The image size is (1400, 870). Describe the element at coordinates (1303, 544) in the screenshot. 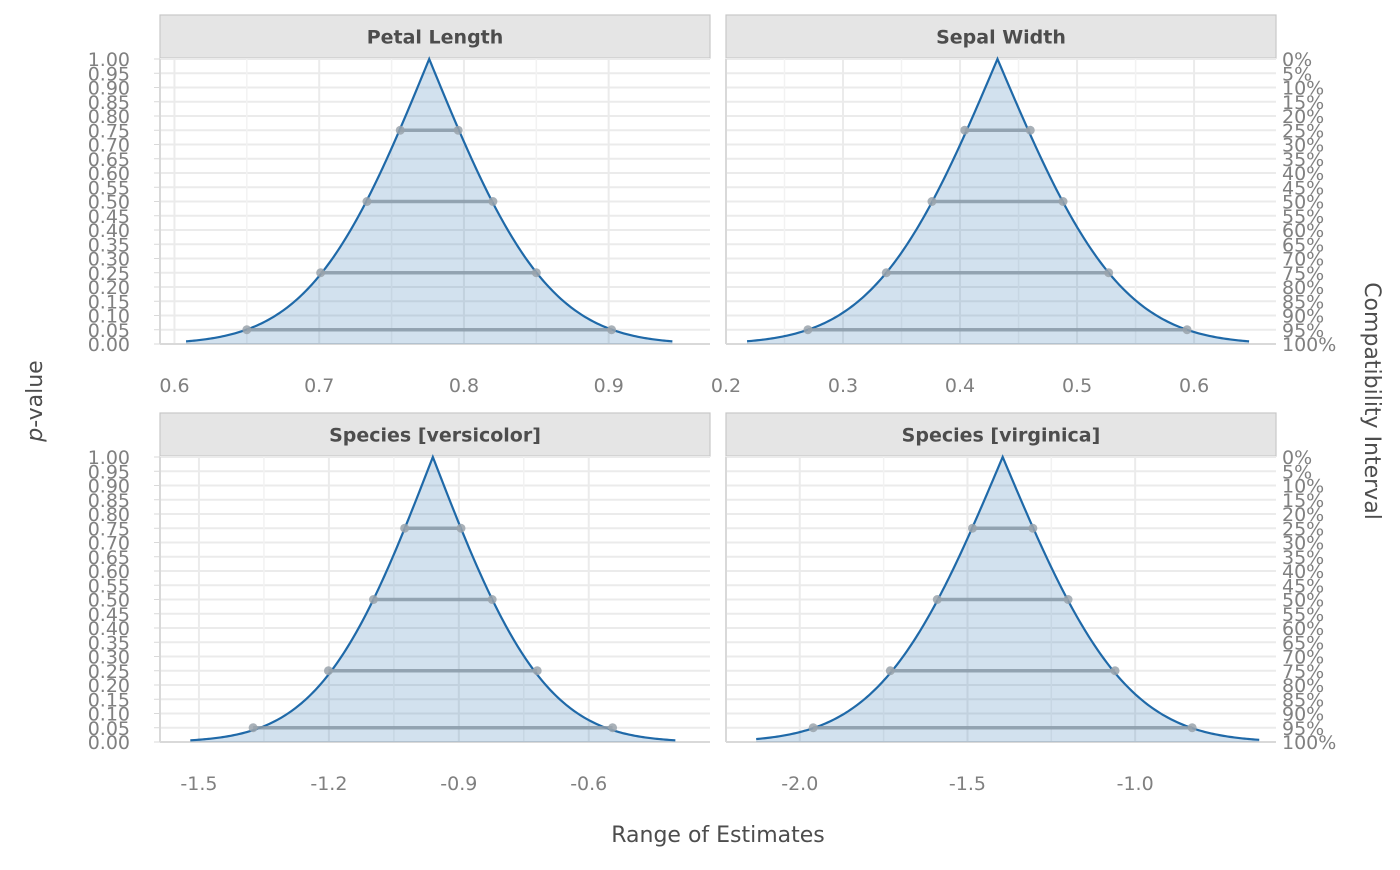

I see `y-right-tick-label: 30%` at that location.